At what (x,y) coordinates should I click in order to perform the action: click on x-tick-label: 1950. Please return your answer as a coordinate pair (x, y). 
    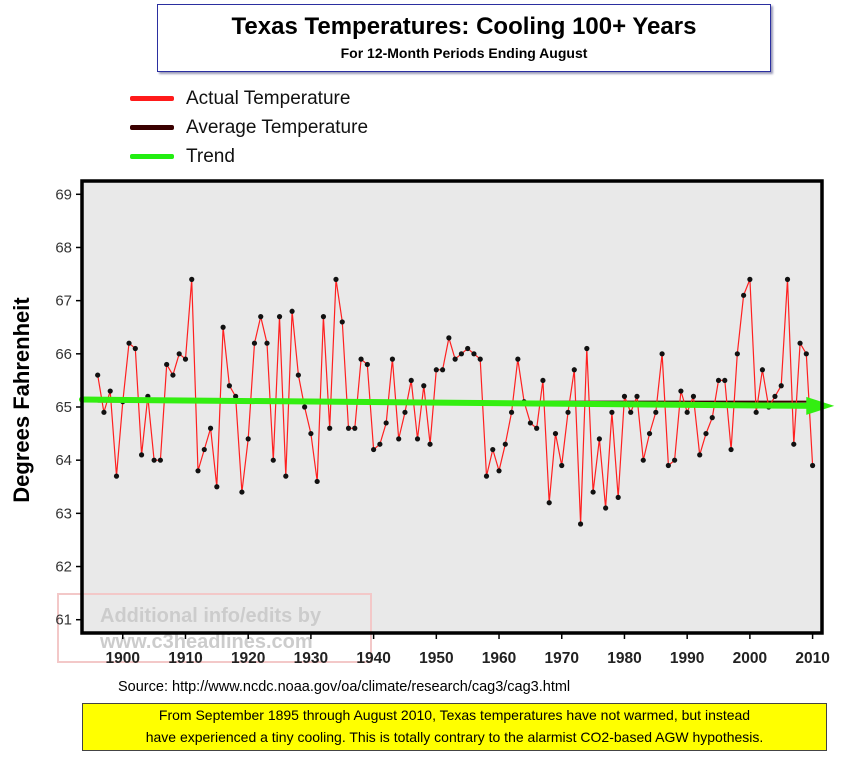
    Looking at the image, I should click on (436, 658).